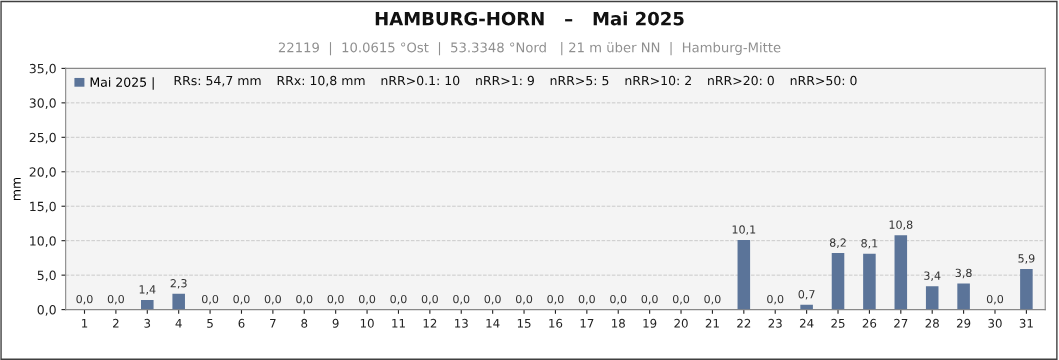  Describe the element at coordinates (658, 80) in the screenshot. I see `annotation: nRR>10: 2` at that location.